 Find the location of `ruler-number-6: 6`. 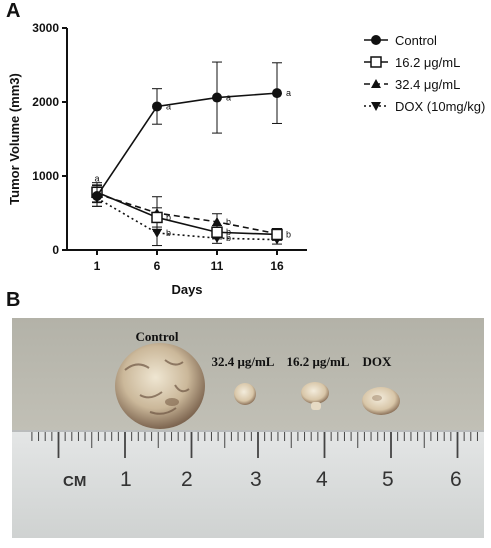

ruler-number-6: 6 is located at coordinates (456, 479).